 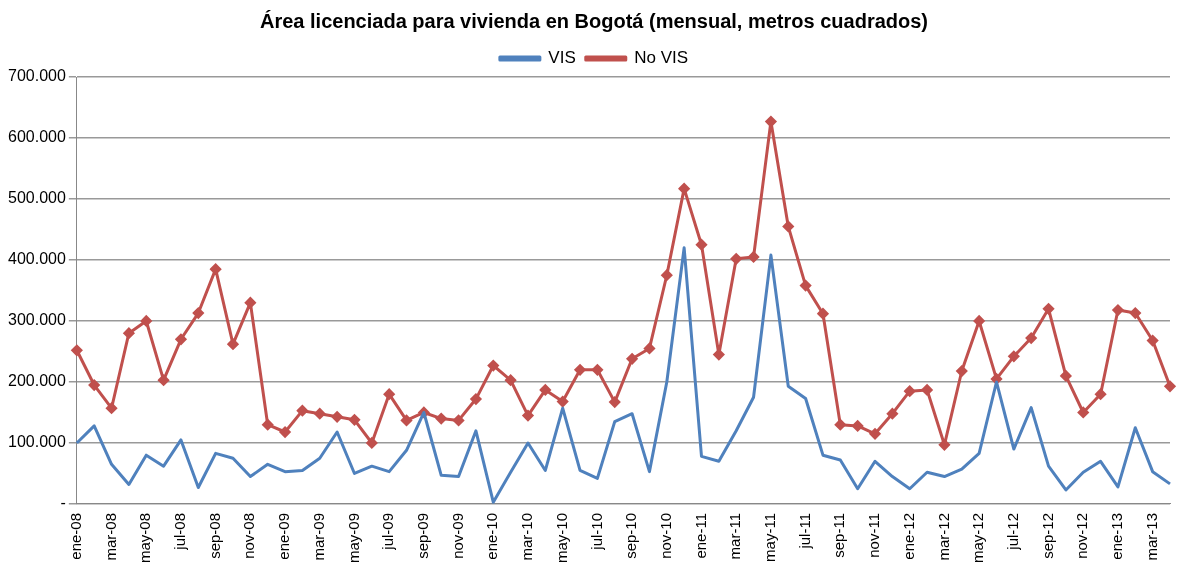 I want to click on y-tick-label: 200.000, so click(x=36, y=381).